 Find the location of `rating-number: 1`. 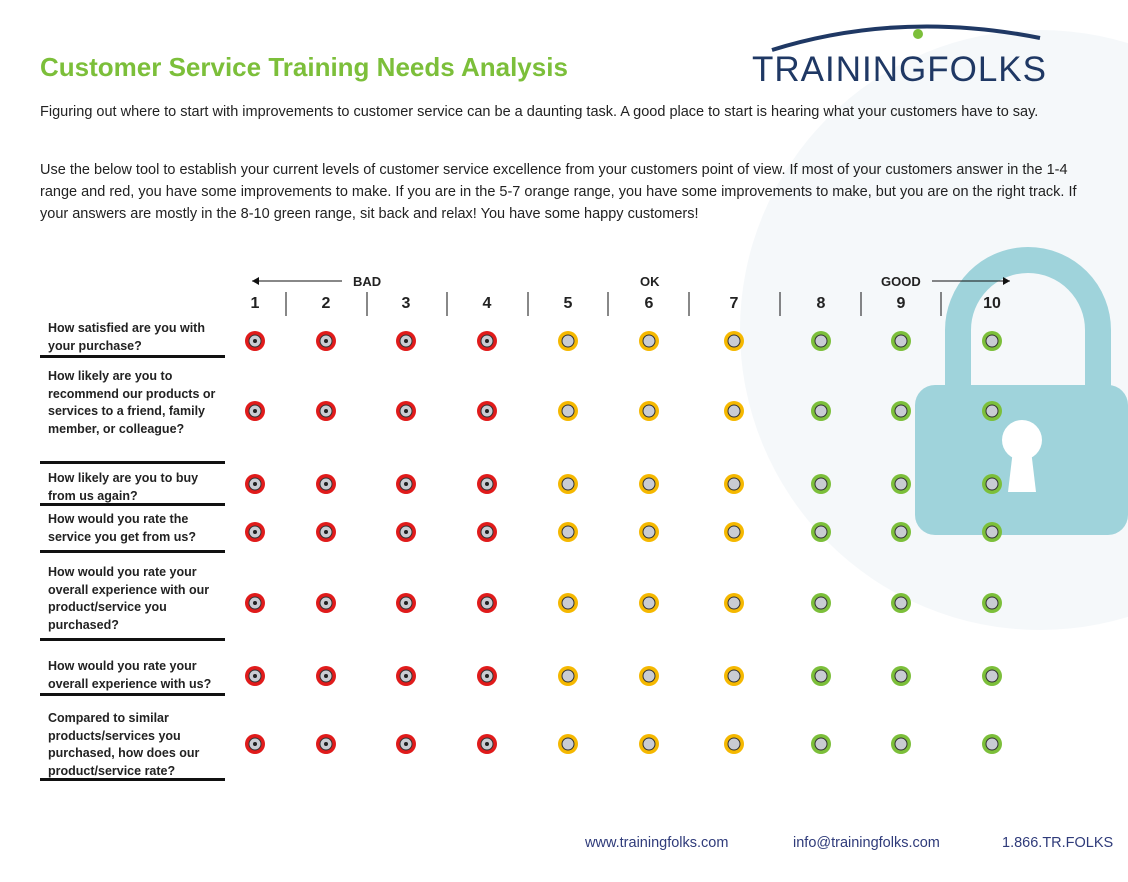

rating-number: 1 is located at coordinates (255, 303).